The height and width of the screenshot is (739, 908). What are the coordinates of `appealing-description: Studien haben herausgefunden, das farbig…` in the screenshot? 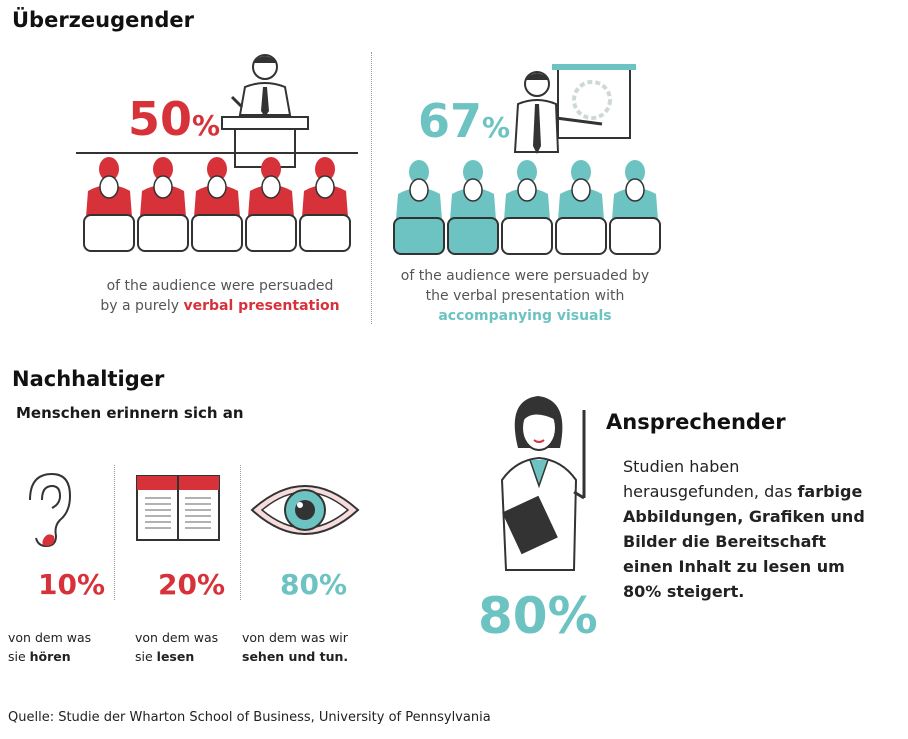 It's located at (744, 529).